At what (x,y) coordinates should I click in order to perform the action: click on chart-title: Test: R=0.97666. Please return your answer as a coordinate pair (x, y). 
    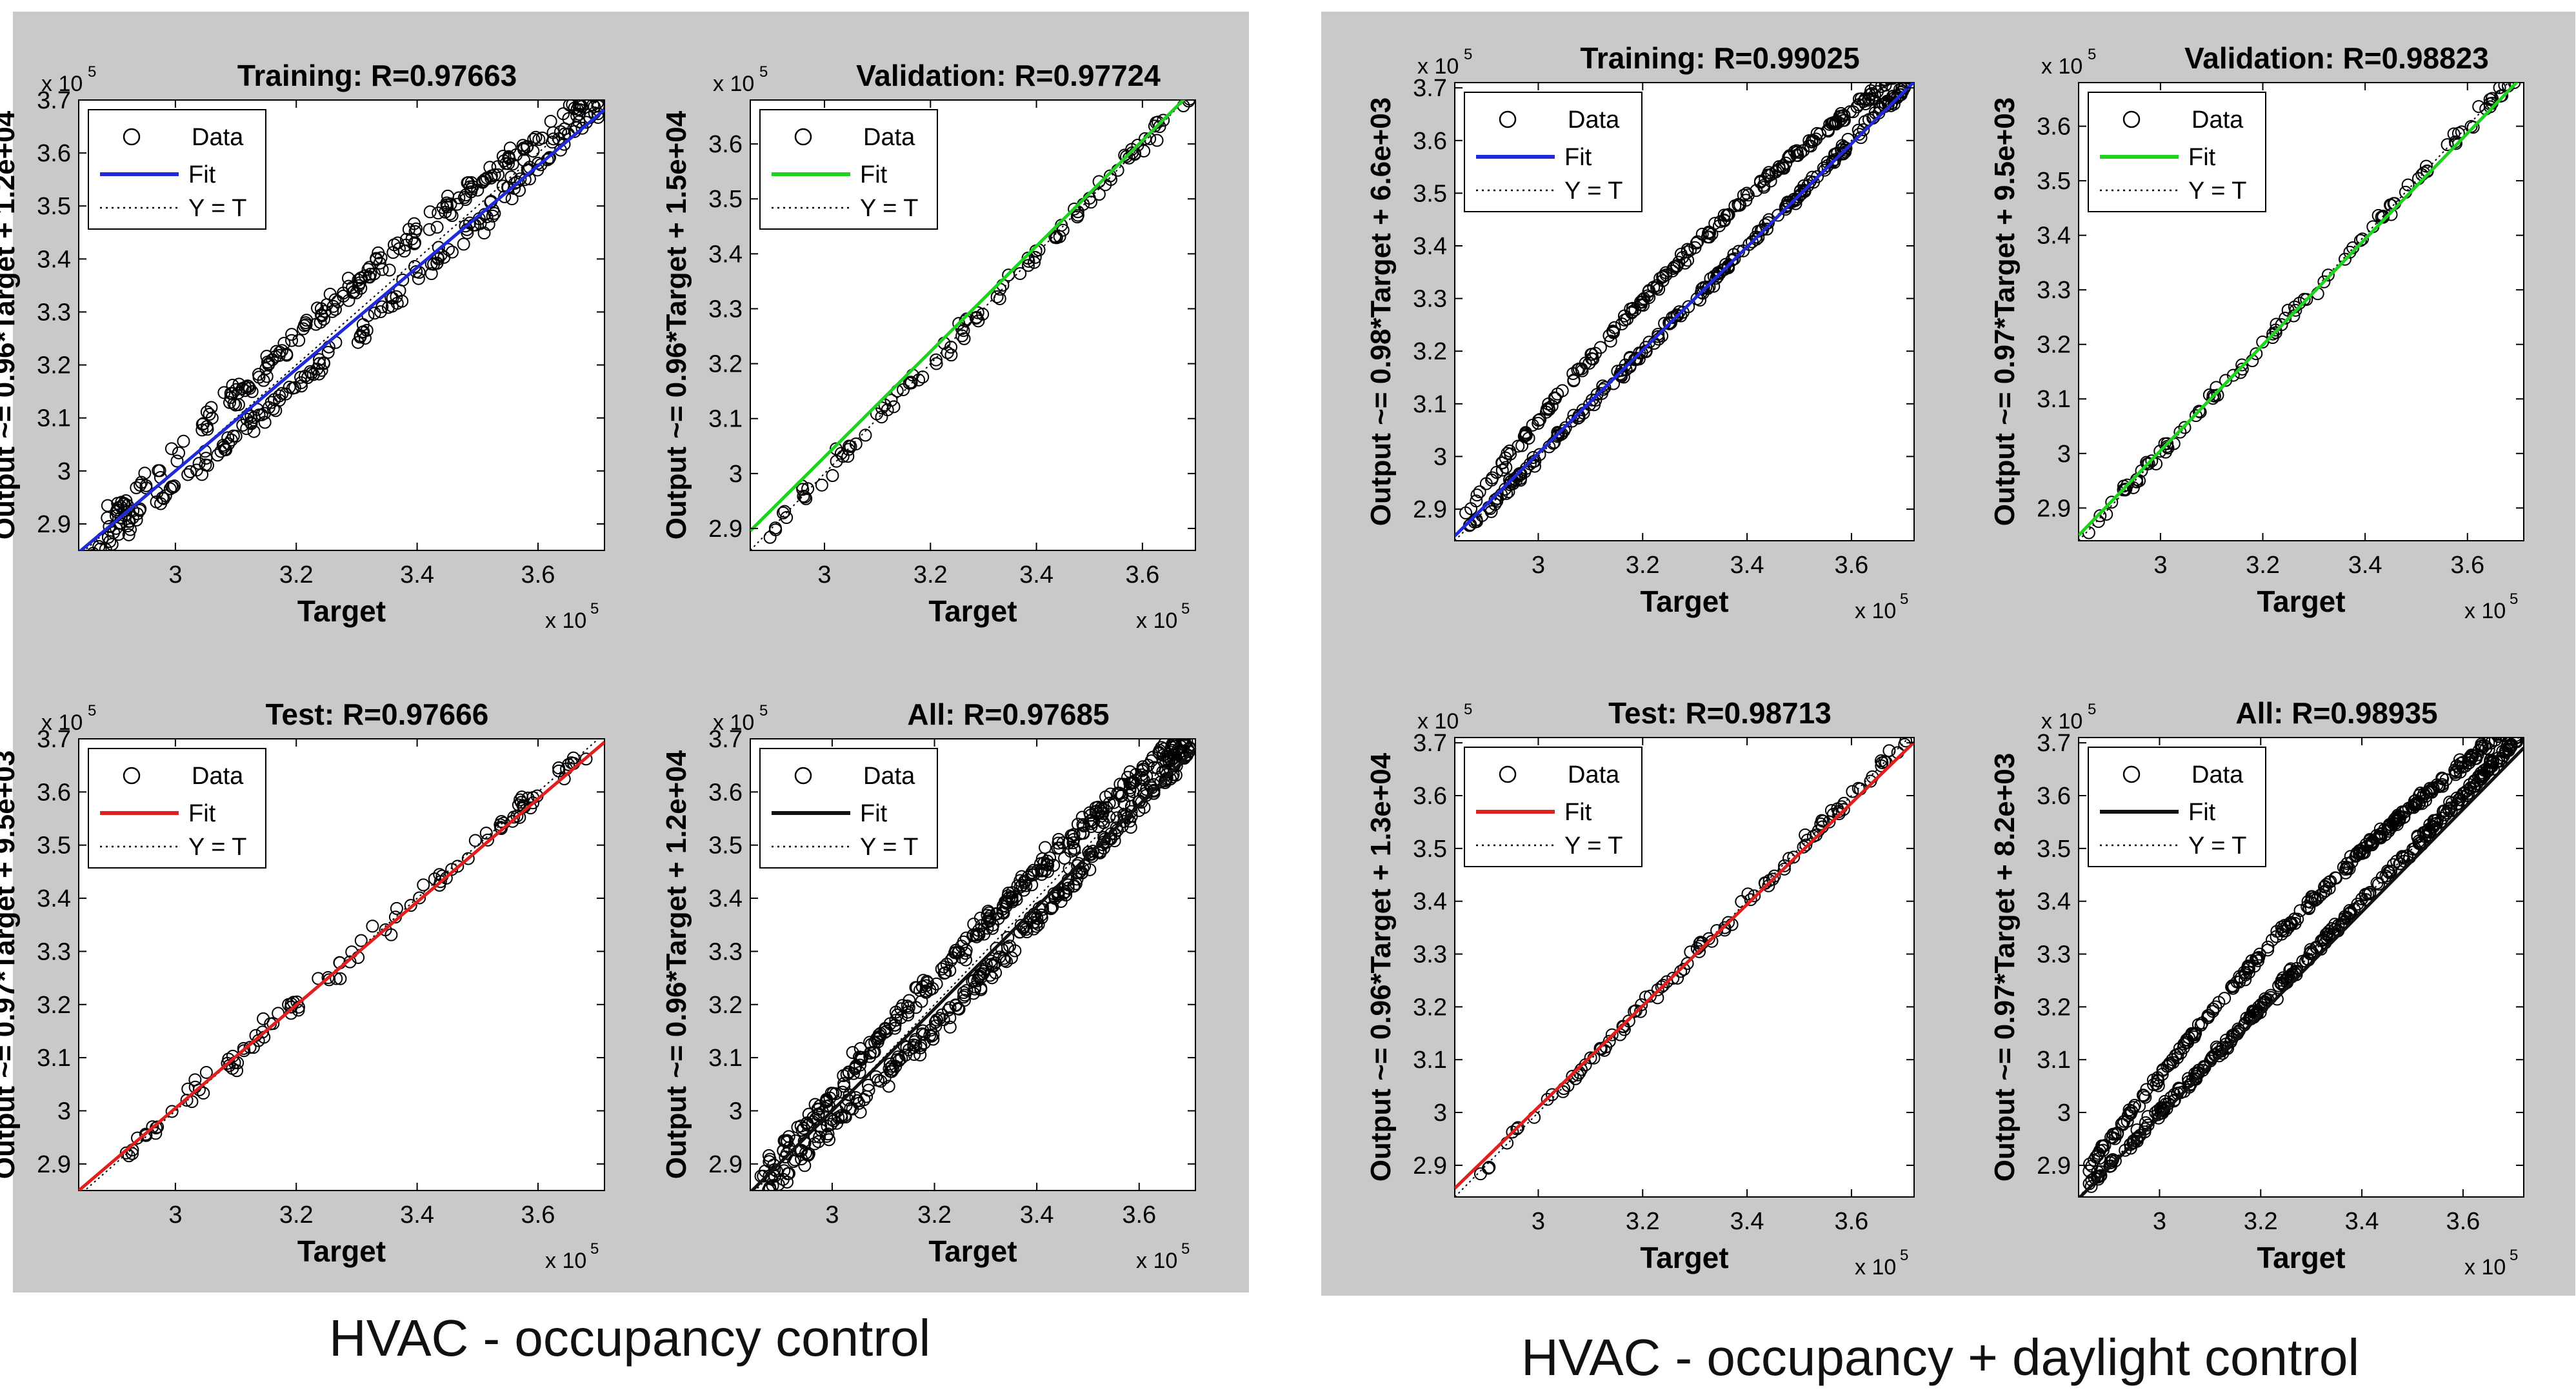
    Looking at the image, I should click on (377, 714).